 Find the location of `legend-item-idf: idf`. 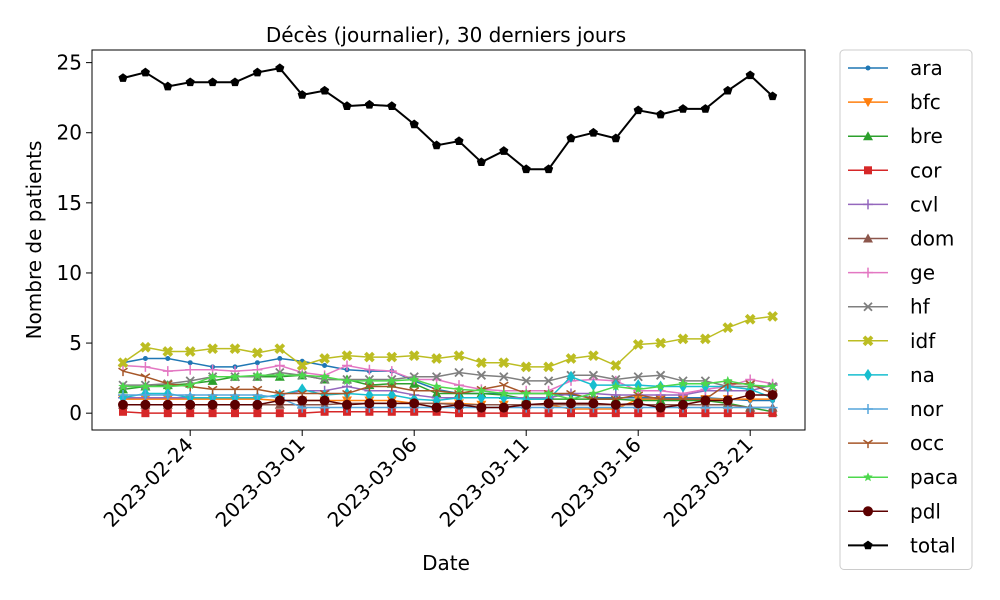

legend-item-idf: idf is located at coordinates (892, 341).